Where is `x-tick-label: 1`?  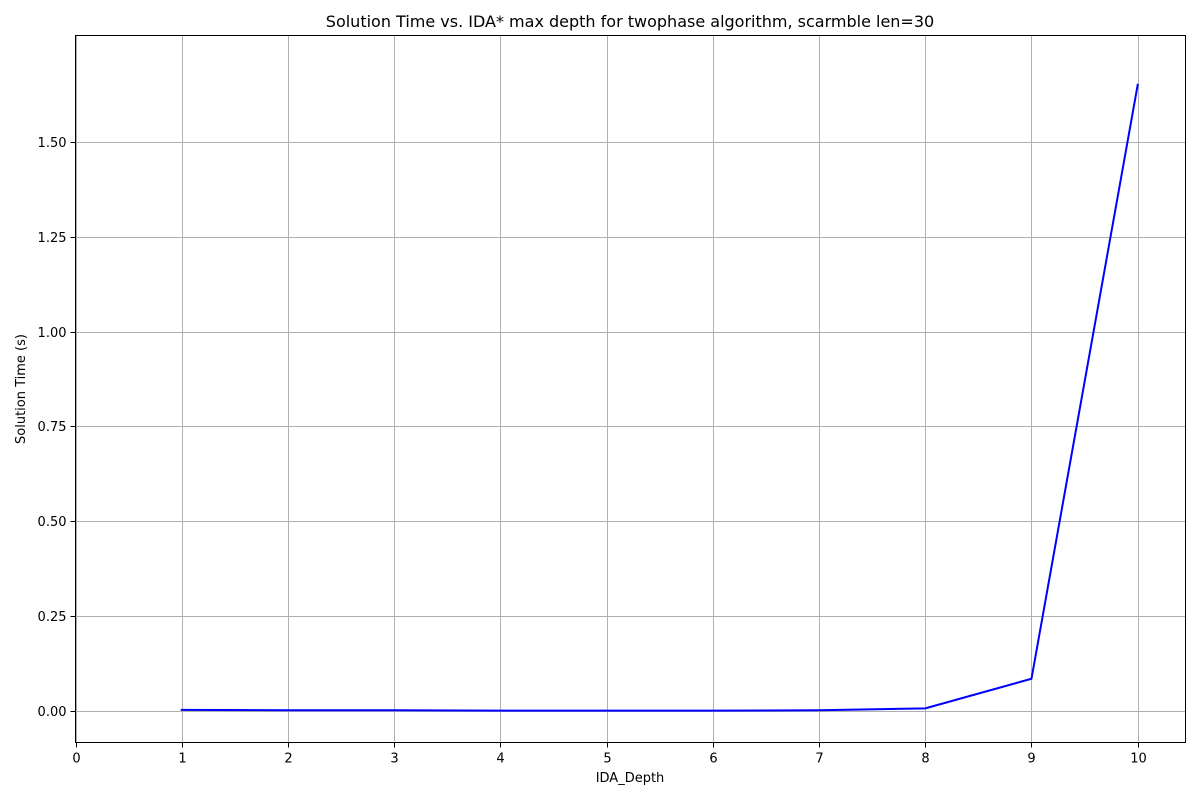
x-tick-label: 1 is located at coordinates (182, 759).